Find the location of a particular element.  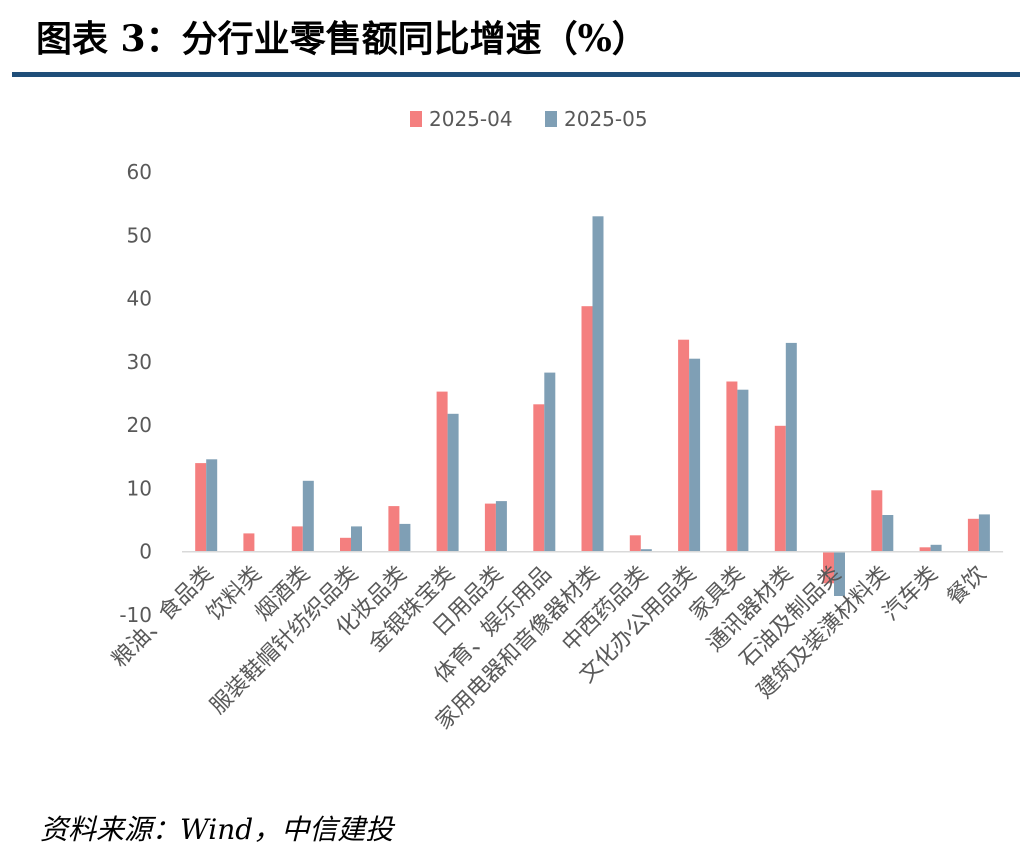

title-divider is located at coordinates (516, 74).